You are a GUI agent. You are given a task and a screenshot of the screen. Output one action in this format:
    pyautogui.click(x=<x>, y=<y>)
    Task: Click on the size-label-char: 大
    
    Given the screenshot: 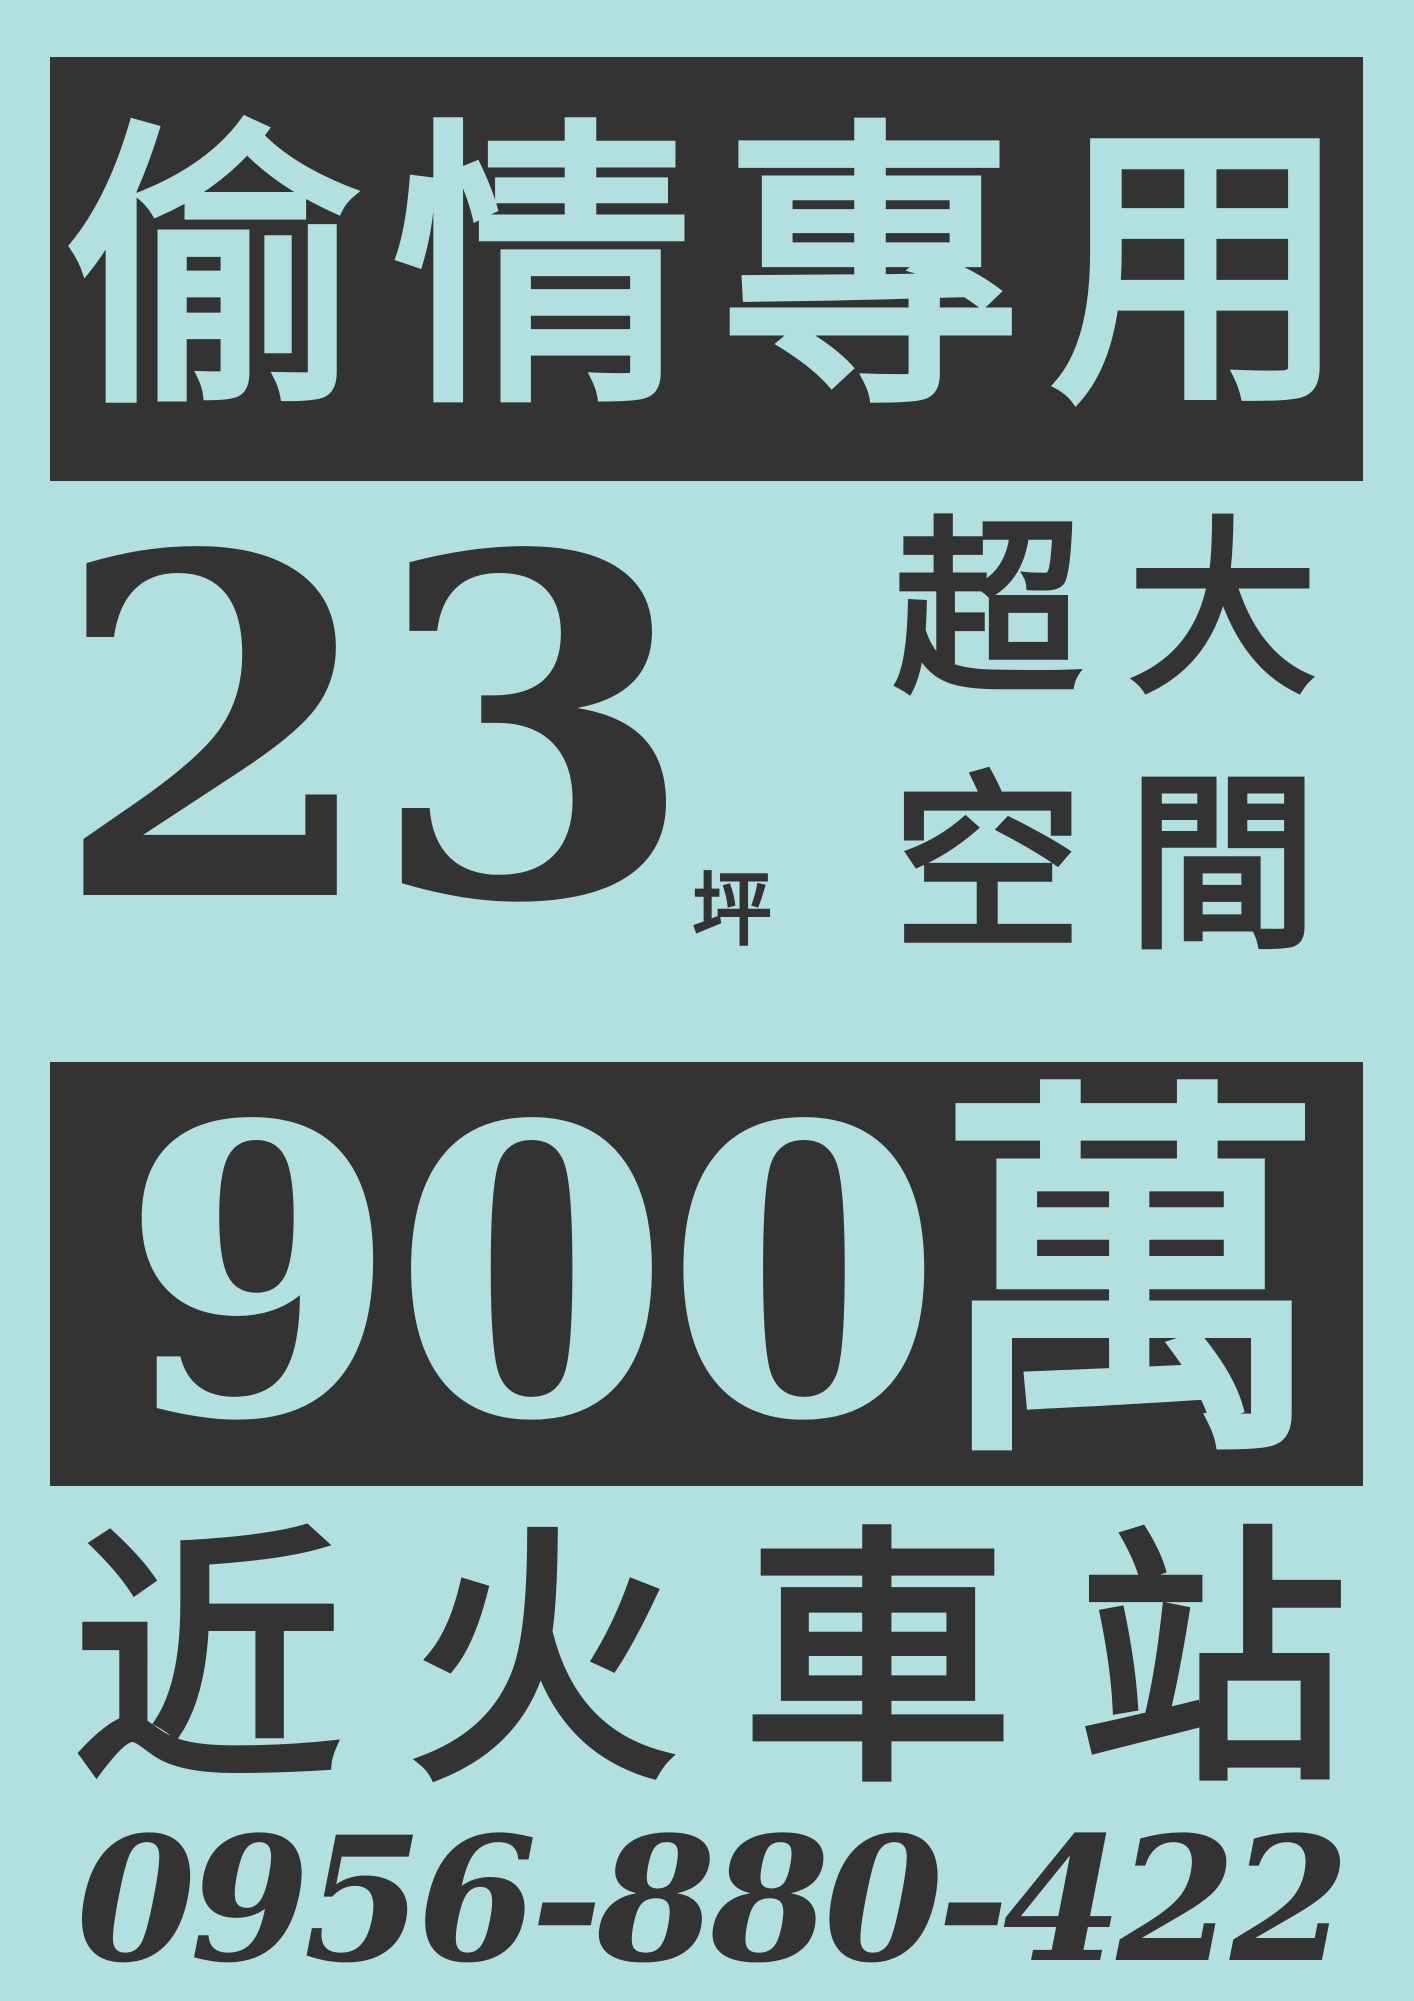 What is the action you would take?
    pyautogui.click(x=1222, y=609)
    